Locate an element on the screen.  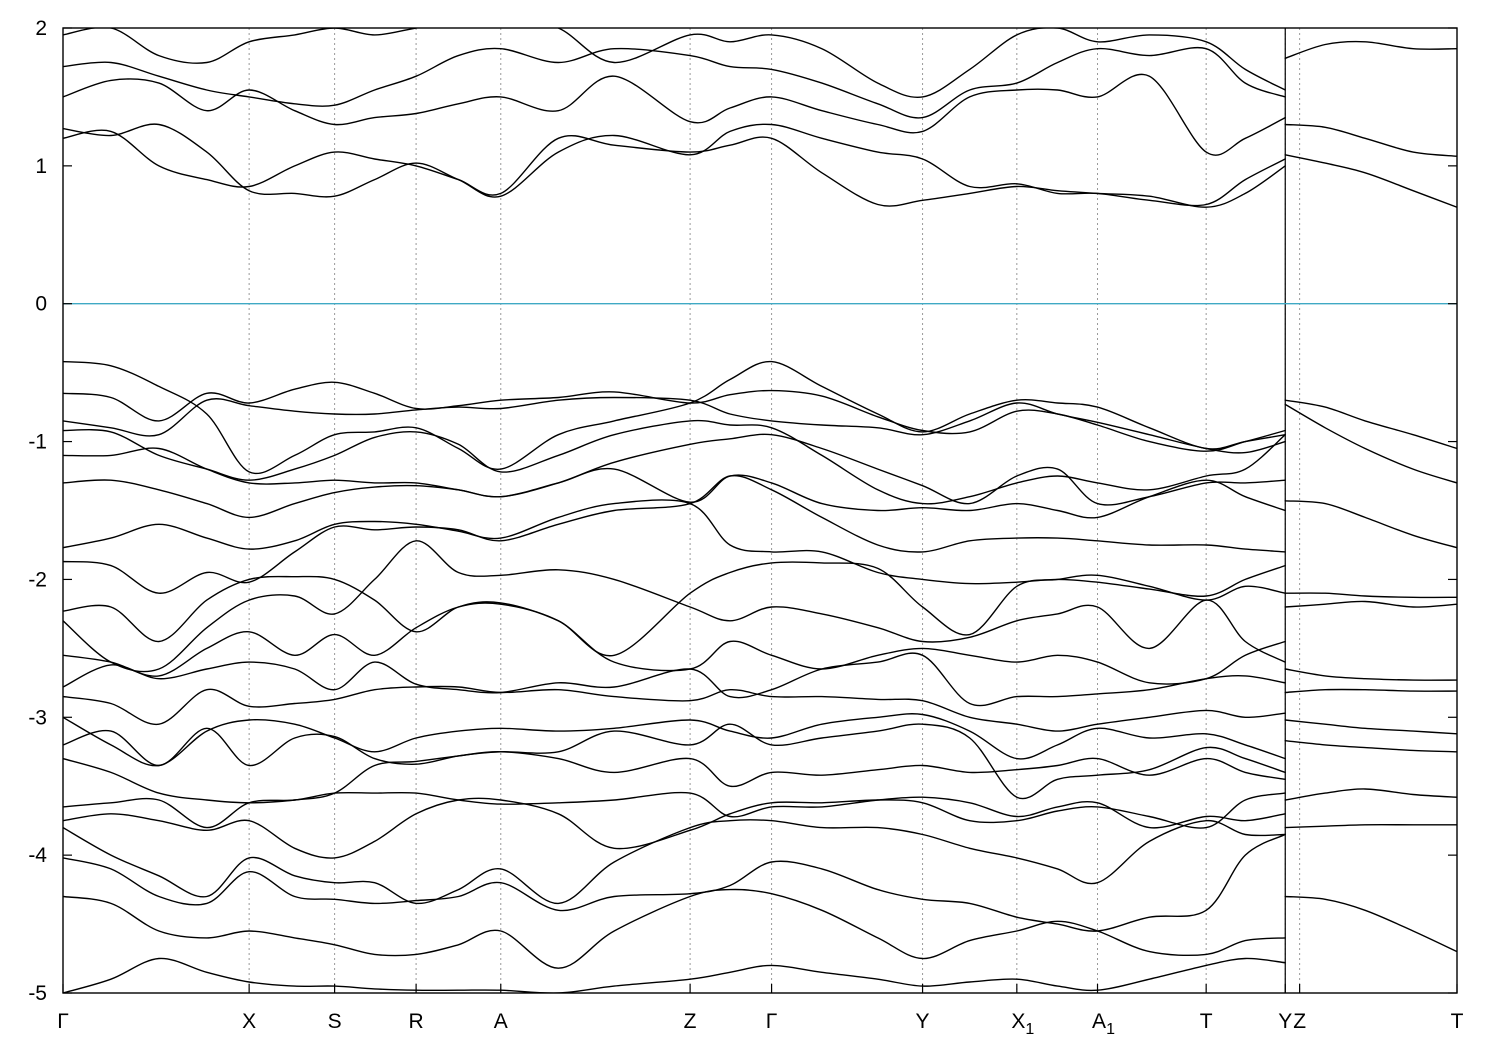
y-tick-label: 2 is located at coordinates (41, 28).